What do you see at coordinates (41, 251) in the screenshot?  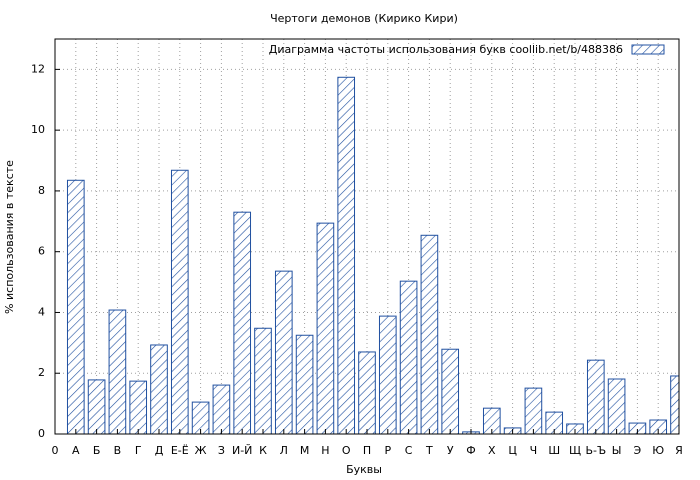 I see `y-tick-label: 6` at bounding box center [41, 251].